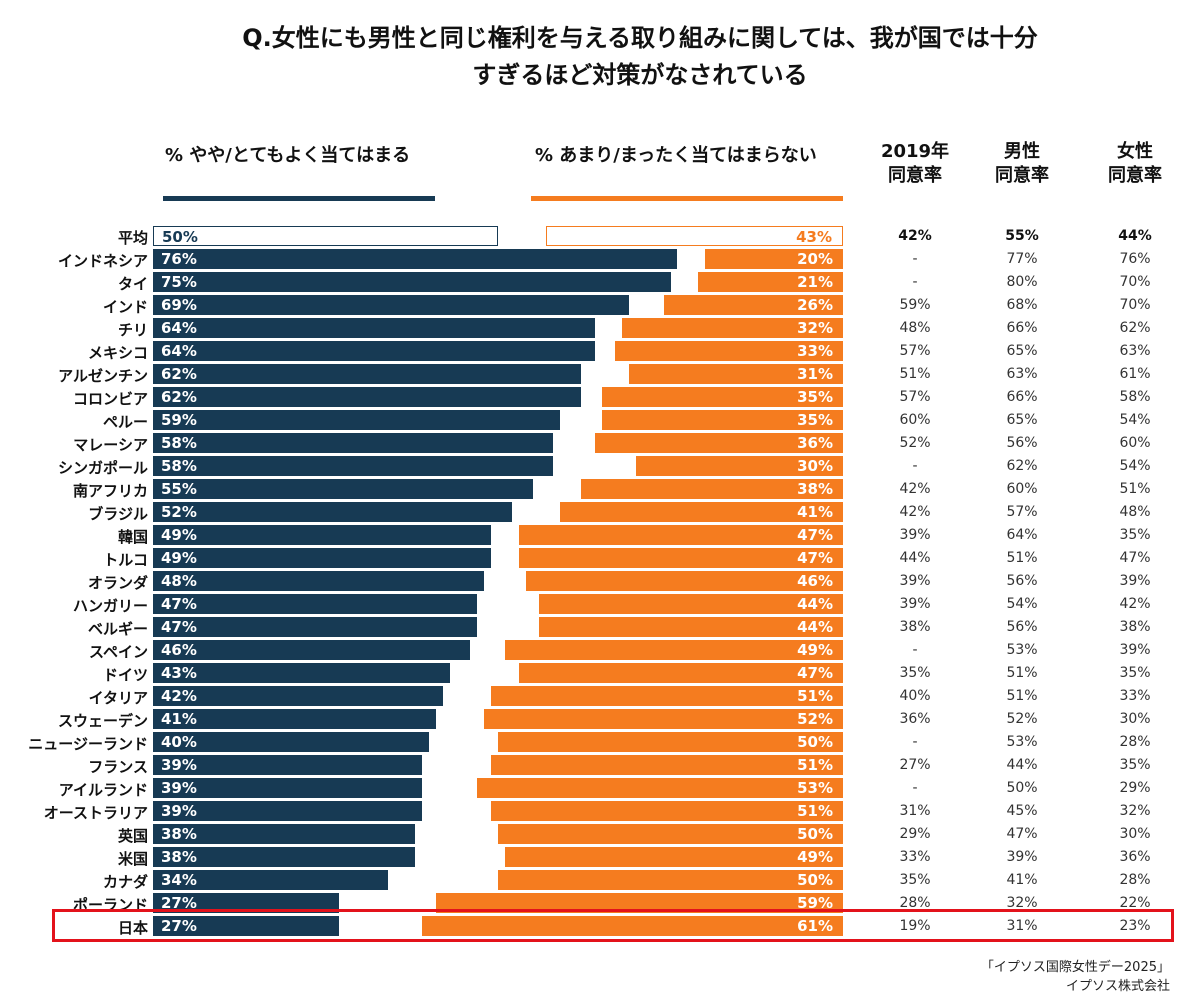 Image resolution: width=1200 pixels, height=1004 pixels. I want to click on chart-row: カナダ 34% 50% 35% 41% 28%, so click(600, 881).